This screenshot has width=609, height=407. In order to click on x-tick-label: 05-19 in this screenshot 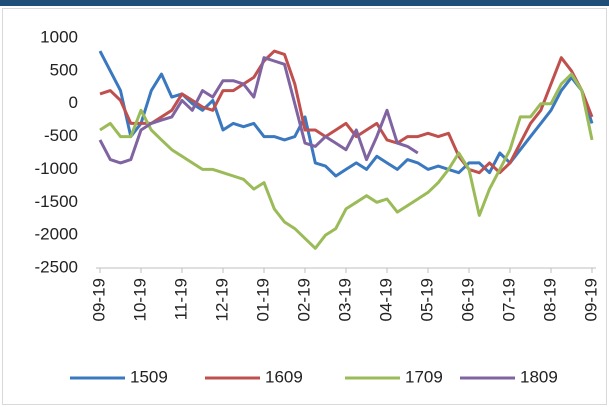, I will do `click(426, 299)`.